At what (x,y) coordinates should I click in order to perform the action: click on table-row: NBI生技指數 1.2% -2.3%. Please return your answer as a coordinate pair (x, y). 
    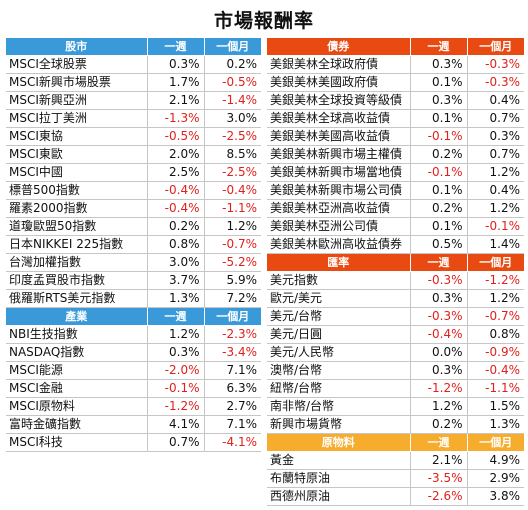
    Looking at the image, I should click on (133, 334).